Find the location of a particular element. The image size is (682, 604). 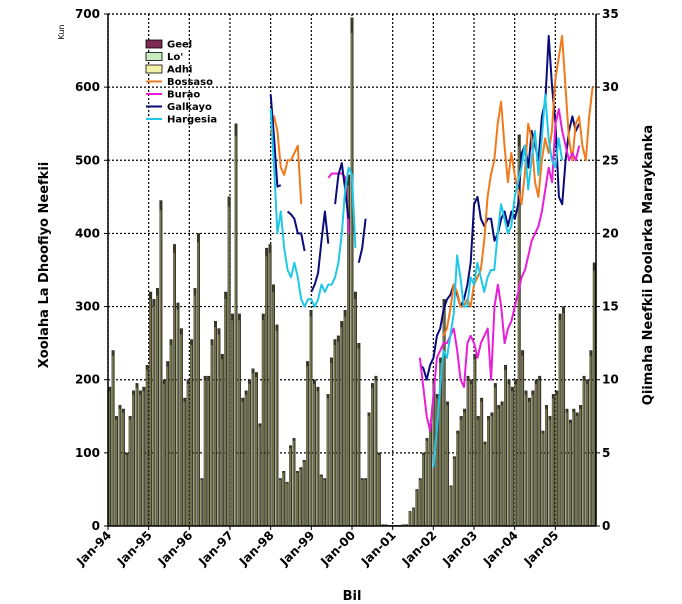

legend-swatch is located at coordinates (154, 44).